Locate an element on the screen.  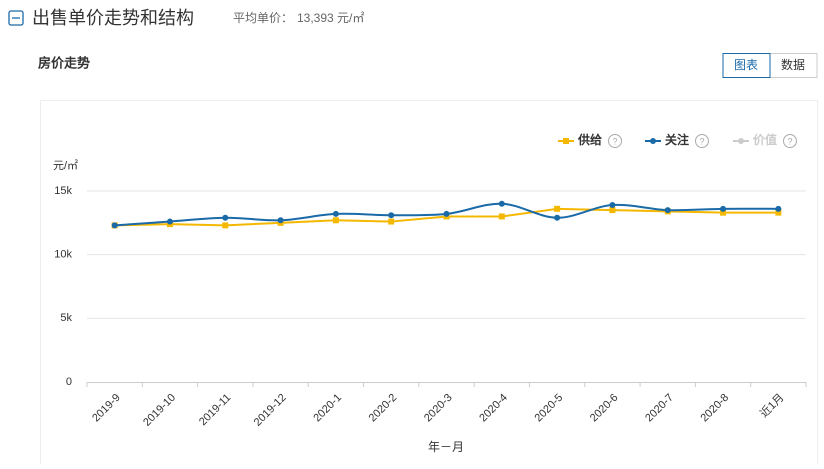
y-tick-label: 10k is located at coordinates (63, 255).